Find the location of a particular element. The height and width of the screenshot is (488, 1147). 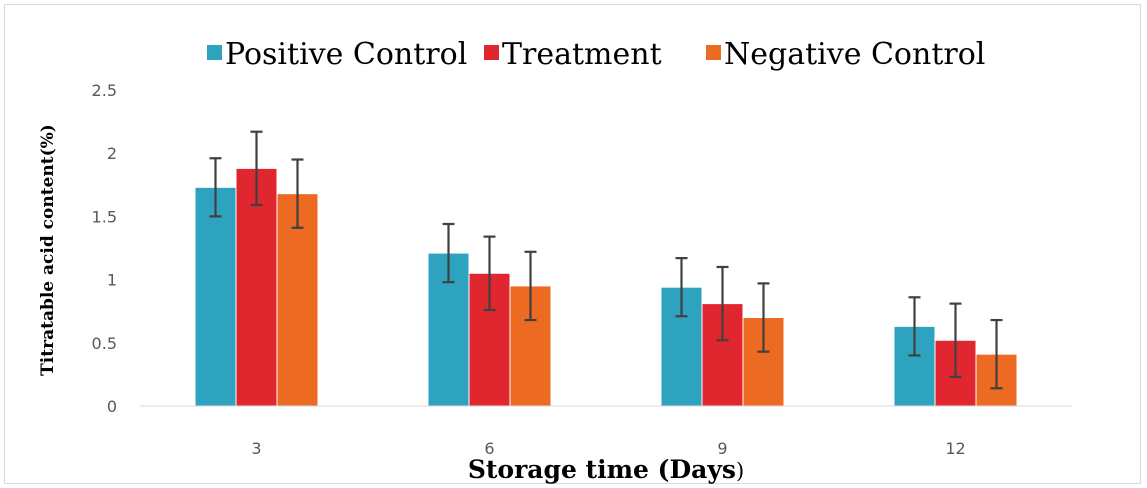

legend-item: Positive Control is located at coordinates (337, 54).